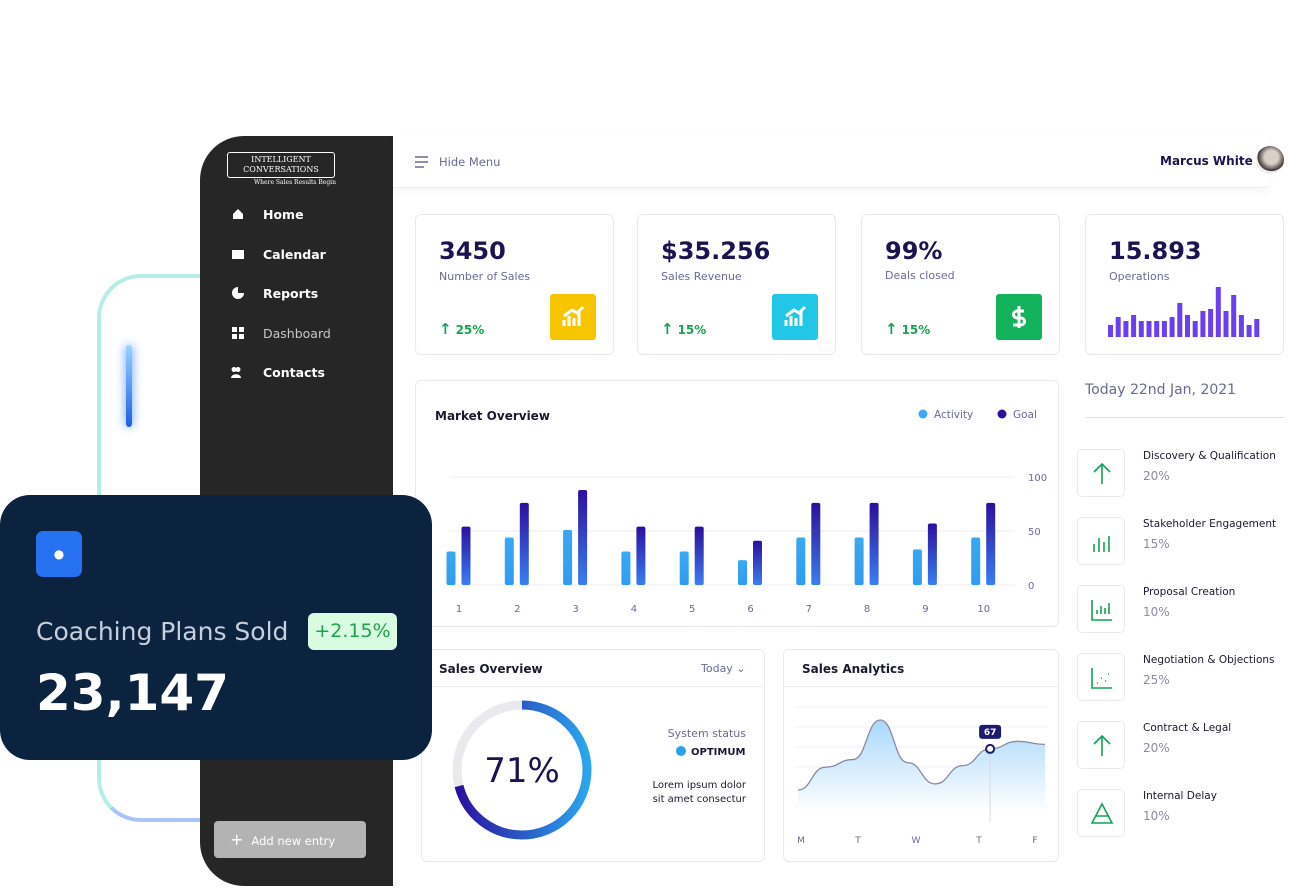 Image resolution: width=1305 pixels, height=888 pixels. I want to click on nav-item: Reports, so click(291, 293).